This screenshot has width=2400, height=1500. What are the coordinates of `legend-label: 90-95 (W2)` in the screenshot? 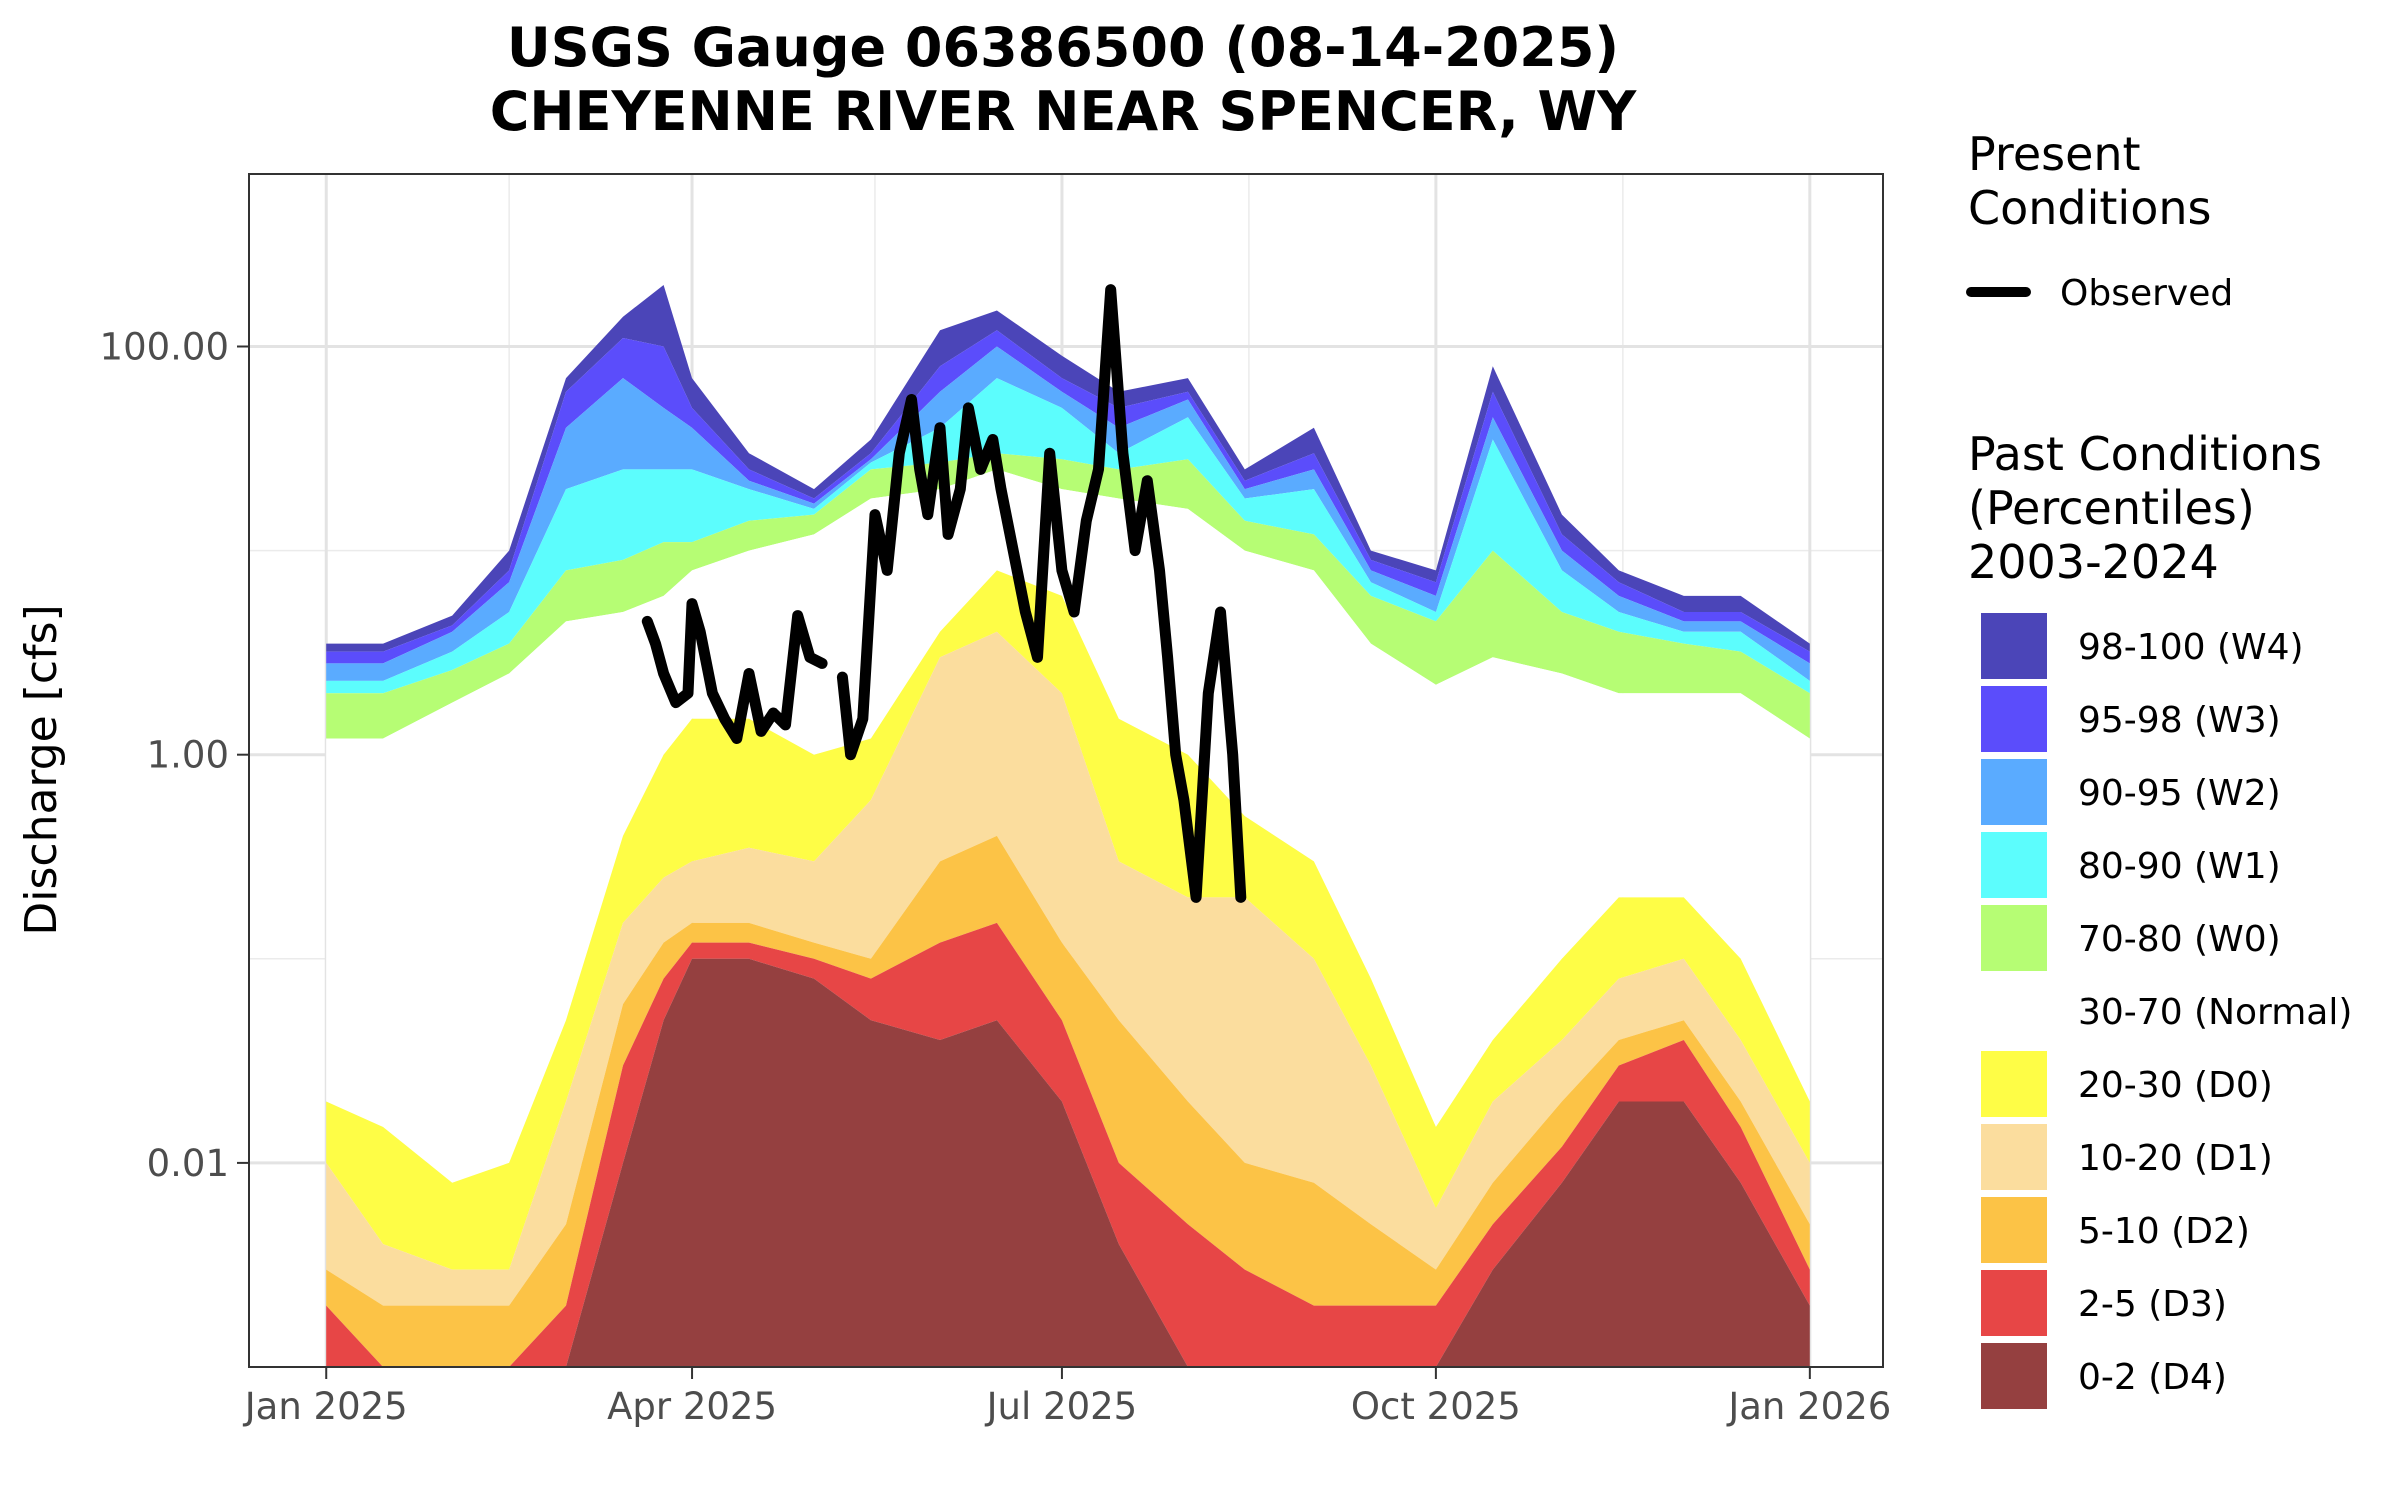 It's located at (2179, 793).